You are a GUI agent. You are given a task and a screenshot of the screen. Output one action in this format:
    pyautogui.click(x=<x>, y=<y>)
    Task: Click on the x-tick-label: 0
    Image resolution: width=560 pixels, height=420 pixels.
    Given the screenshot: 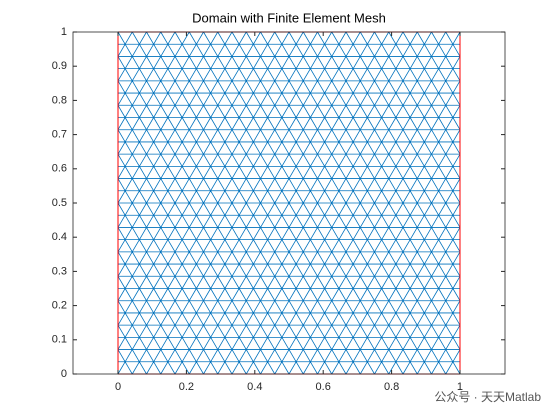 What is the action you would take?
    pyautogui.click(x=118, y=387)
    